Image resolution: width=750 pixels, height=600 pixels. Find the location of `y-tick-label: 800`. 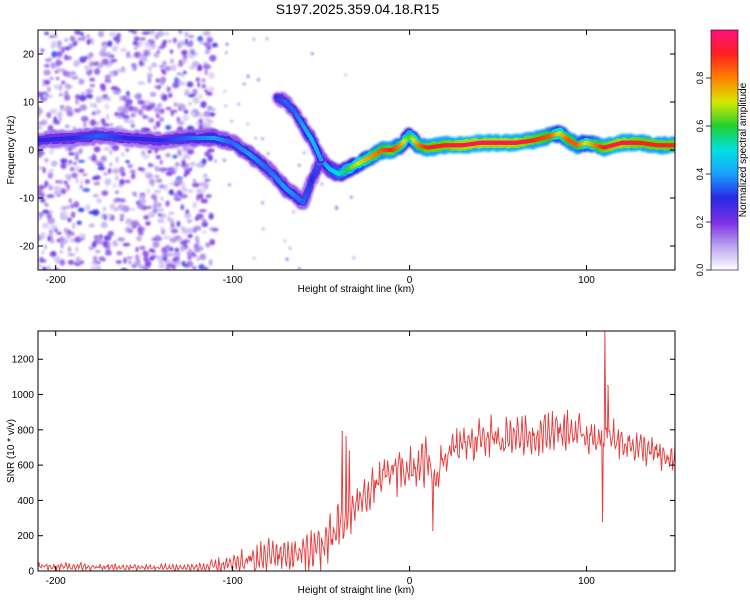

y-tick-label: 800 is located at coordinates (25, 430).